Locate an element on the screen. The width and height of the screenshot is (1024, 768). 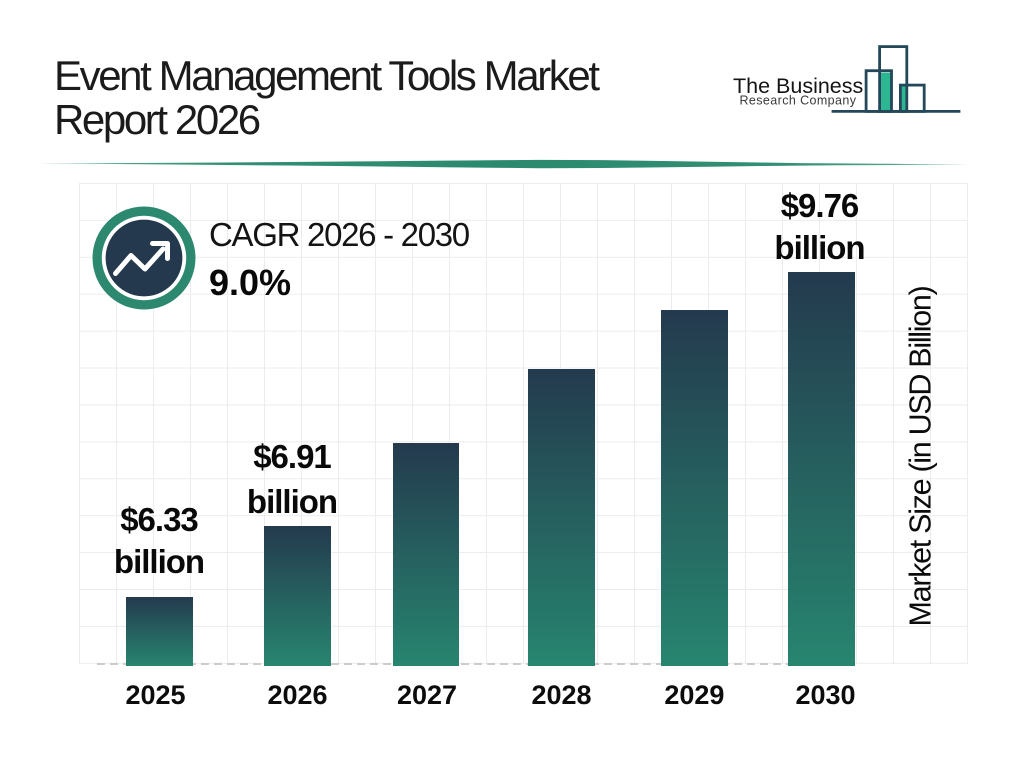
svg-text: The Business is located at coordinates (798, 86).